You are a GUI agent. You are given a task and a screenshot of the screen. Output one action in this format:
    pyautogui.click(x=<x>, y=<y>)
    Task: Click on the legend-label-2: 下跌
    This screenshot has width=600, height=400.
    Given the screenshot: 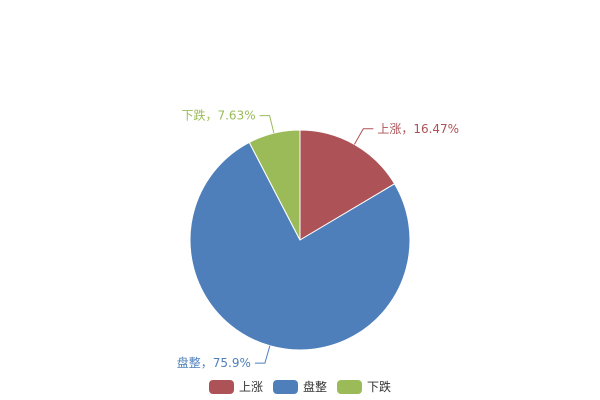 What is the action you would take?
    pyautogui.click(x=379, y=386)
    